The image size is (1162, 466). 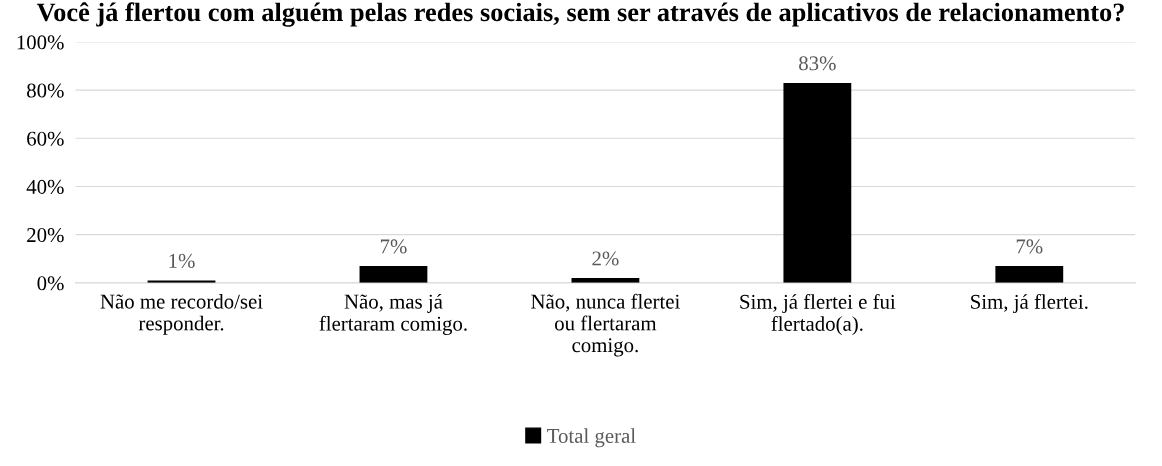 What do you see at coordinates (45, 235) in the screenshot?
I see `y-tick-label: 20%` at bounding box center [45, 235].